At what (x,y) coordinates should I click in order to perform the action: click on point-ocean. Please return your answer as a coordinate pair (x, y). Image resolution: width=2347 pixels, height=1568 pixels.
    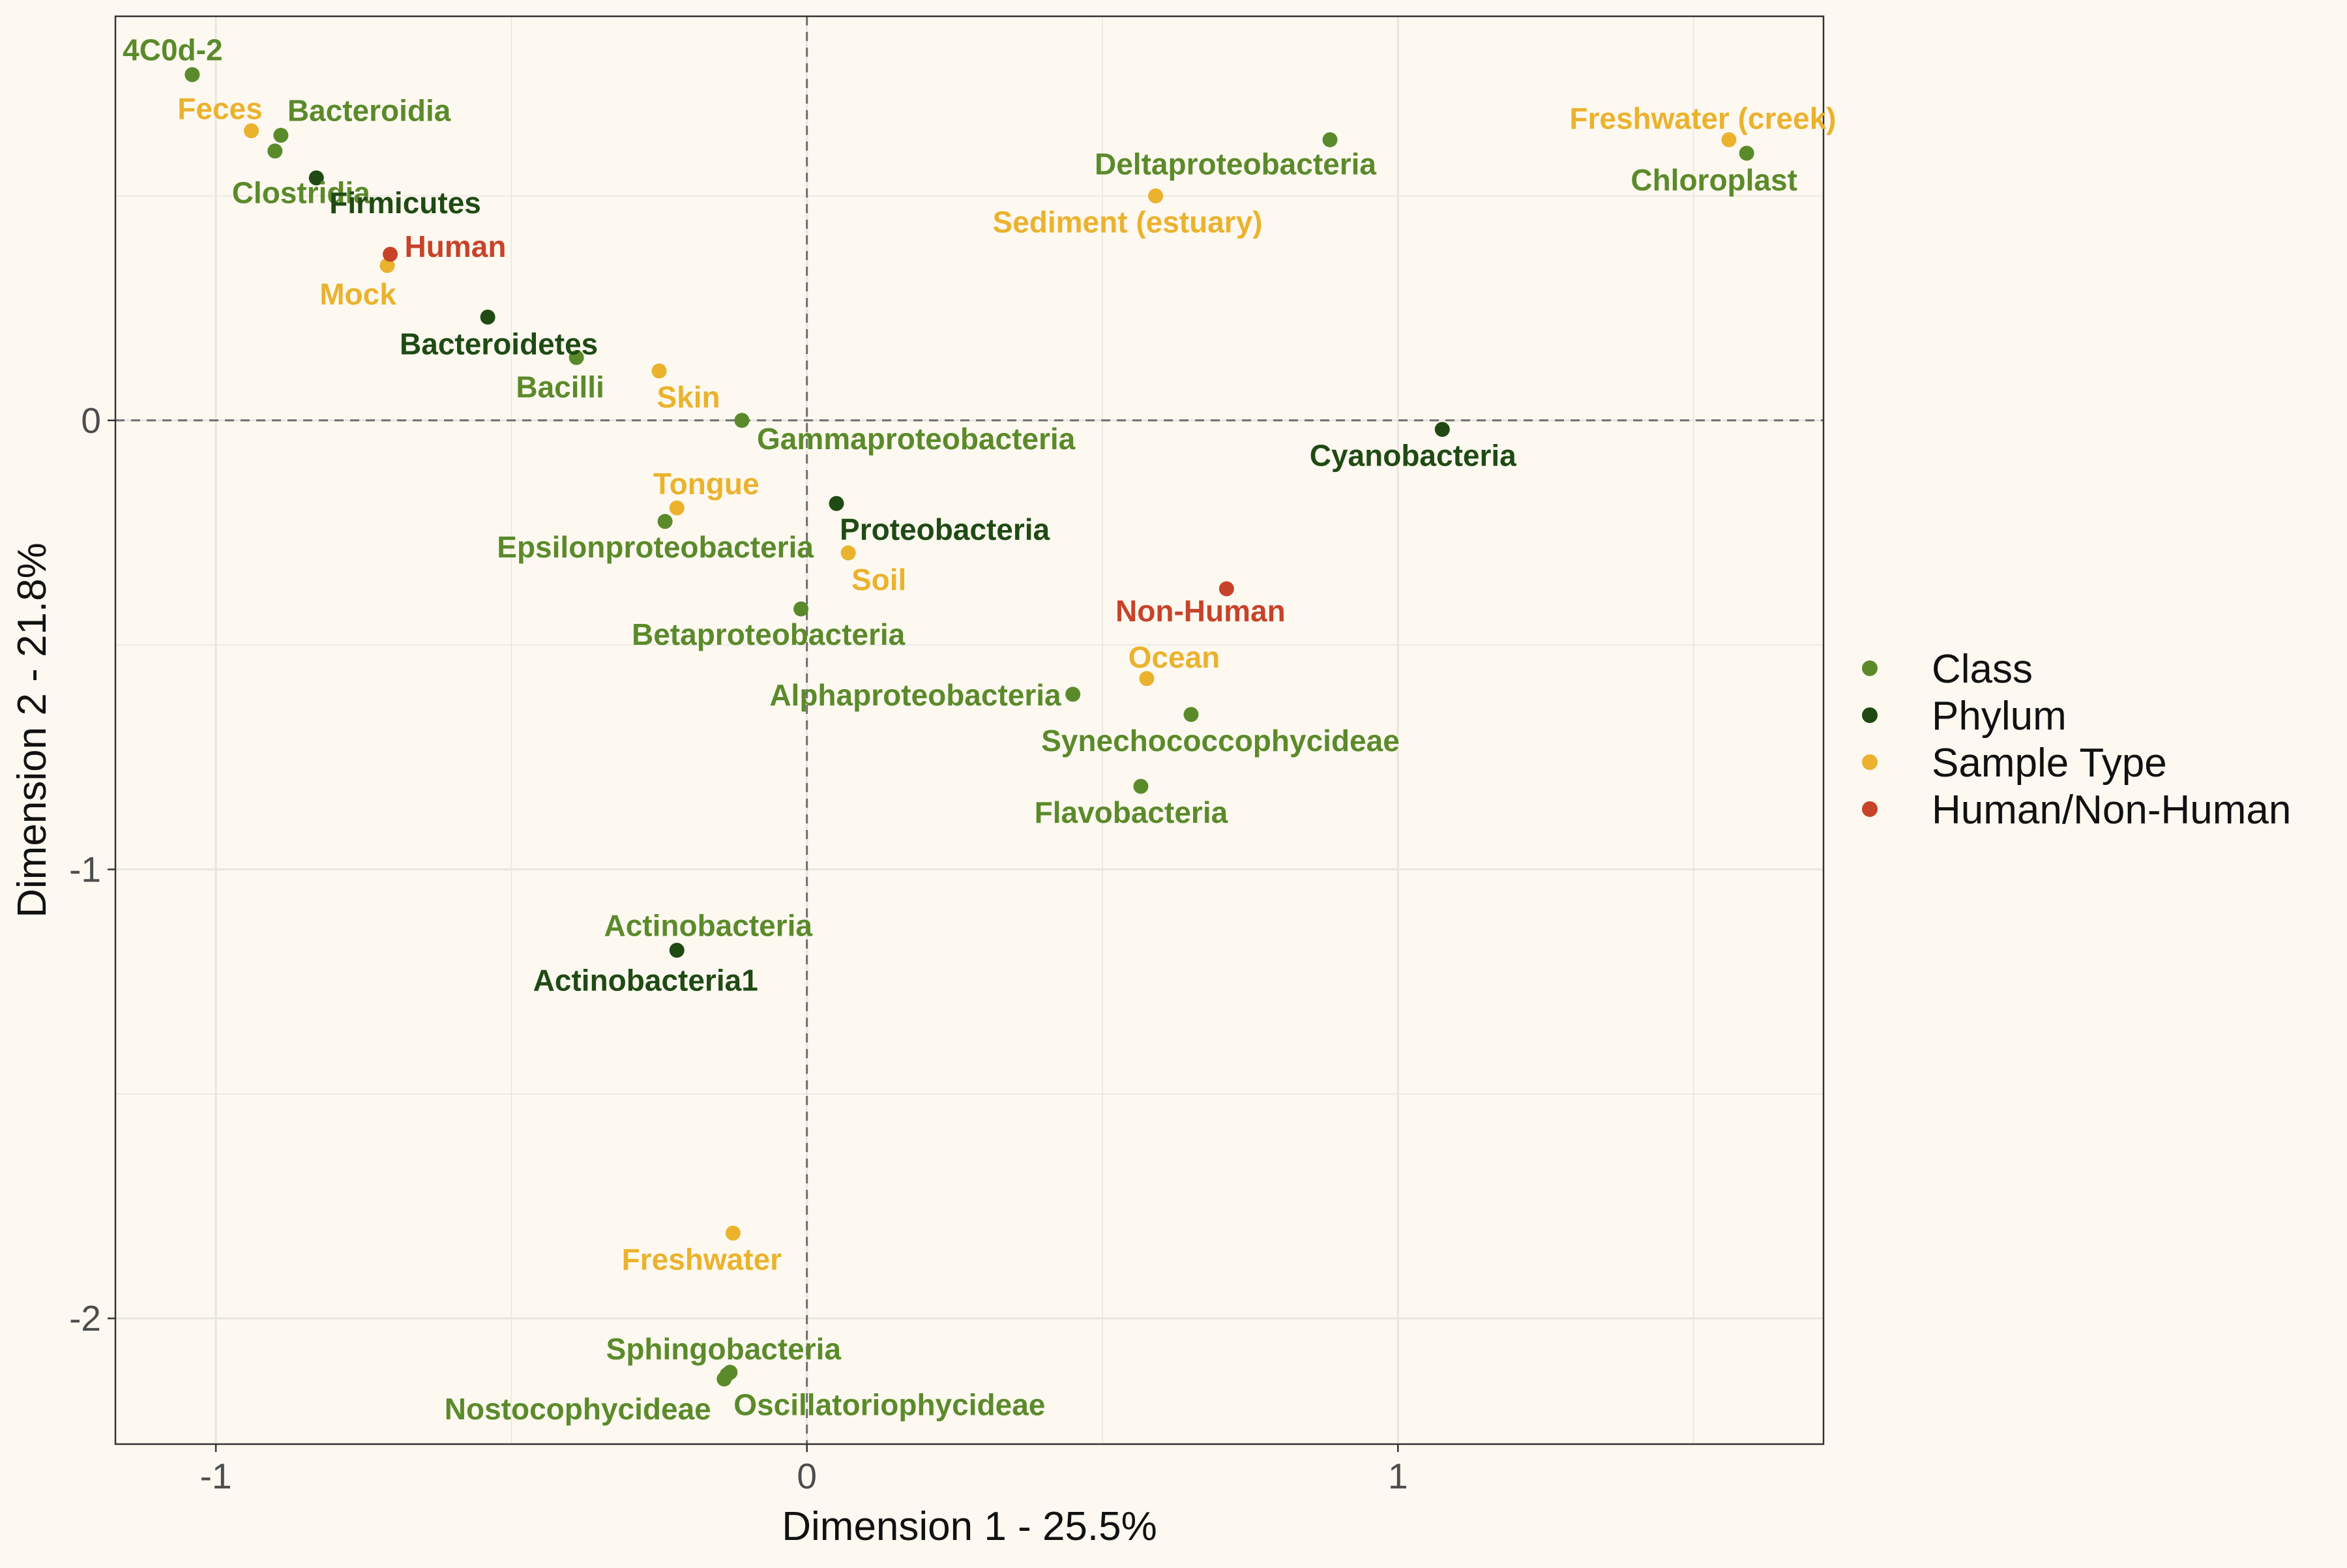
    Looking at the image, I should click on (1147, 679).